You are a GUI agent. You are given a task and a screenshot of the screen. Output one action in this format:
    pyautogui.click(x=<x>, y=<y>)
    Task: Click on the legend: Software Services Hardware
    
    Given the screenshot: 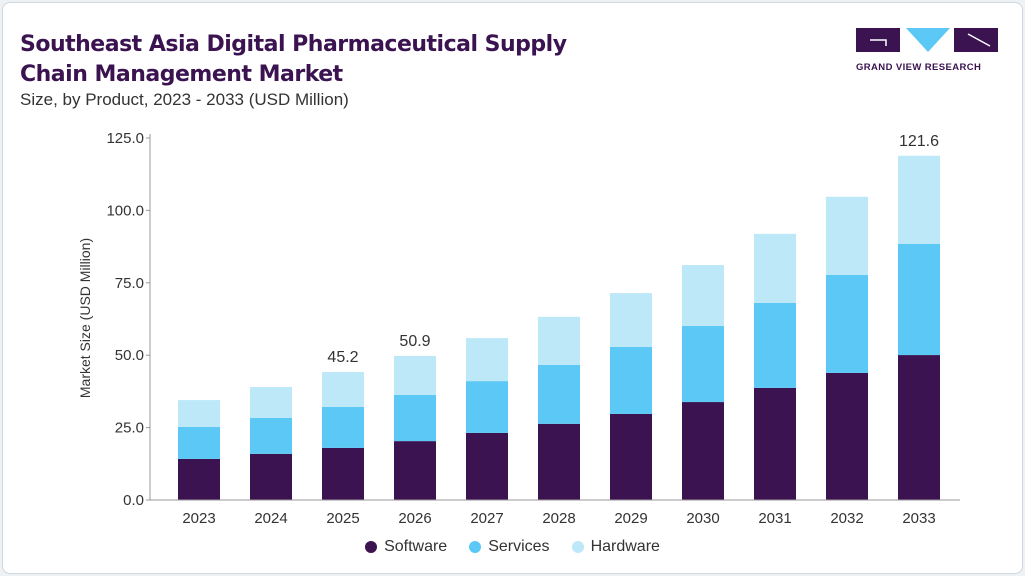 What is the action you would take?
    pyautogui.click(x=512, y=547)
    